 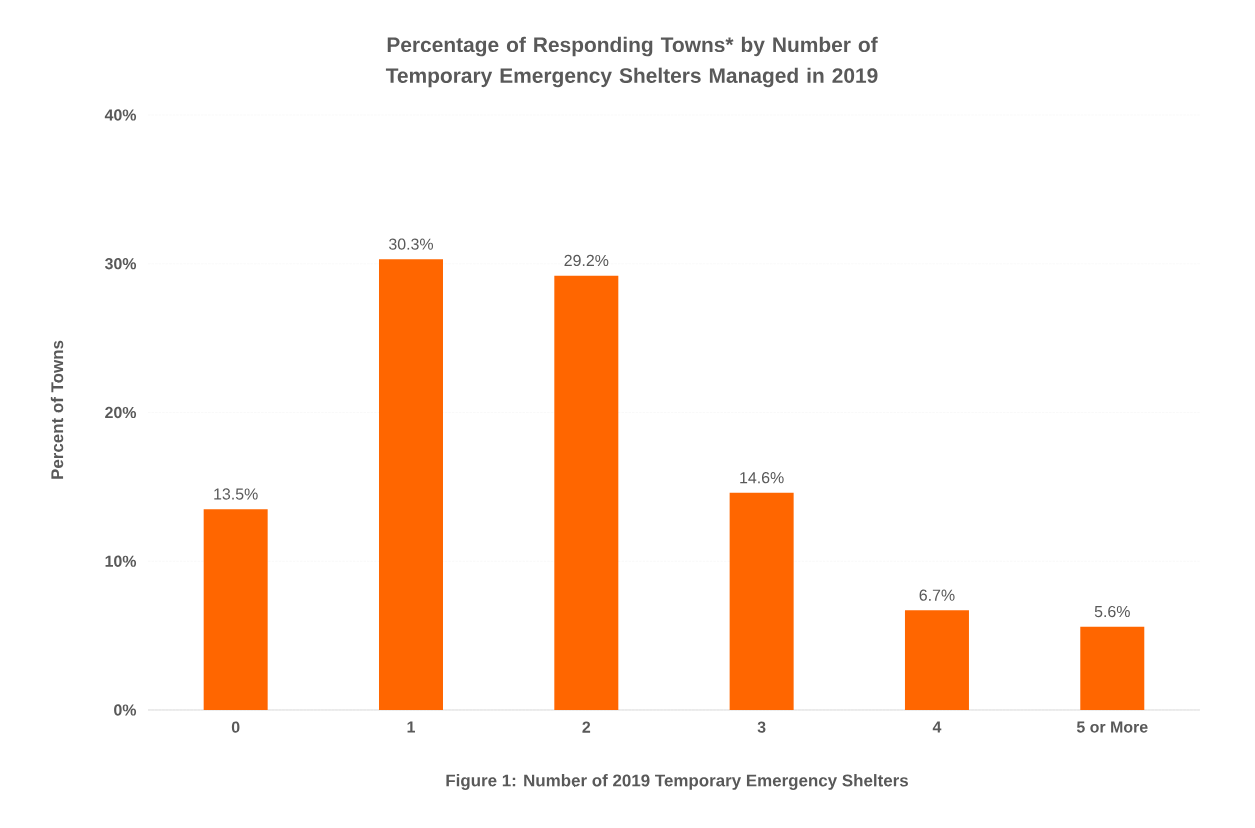 What do you see at coordinates (677, 782) in the screenshot?
I see `x-axis-title: Figure 1: Number of 2019 Temporary Emergency Shelters` at bounding box center [677, 782].